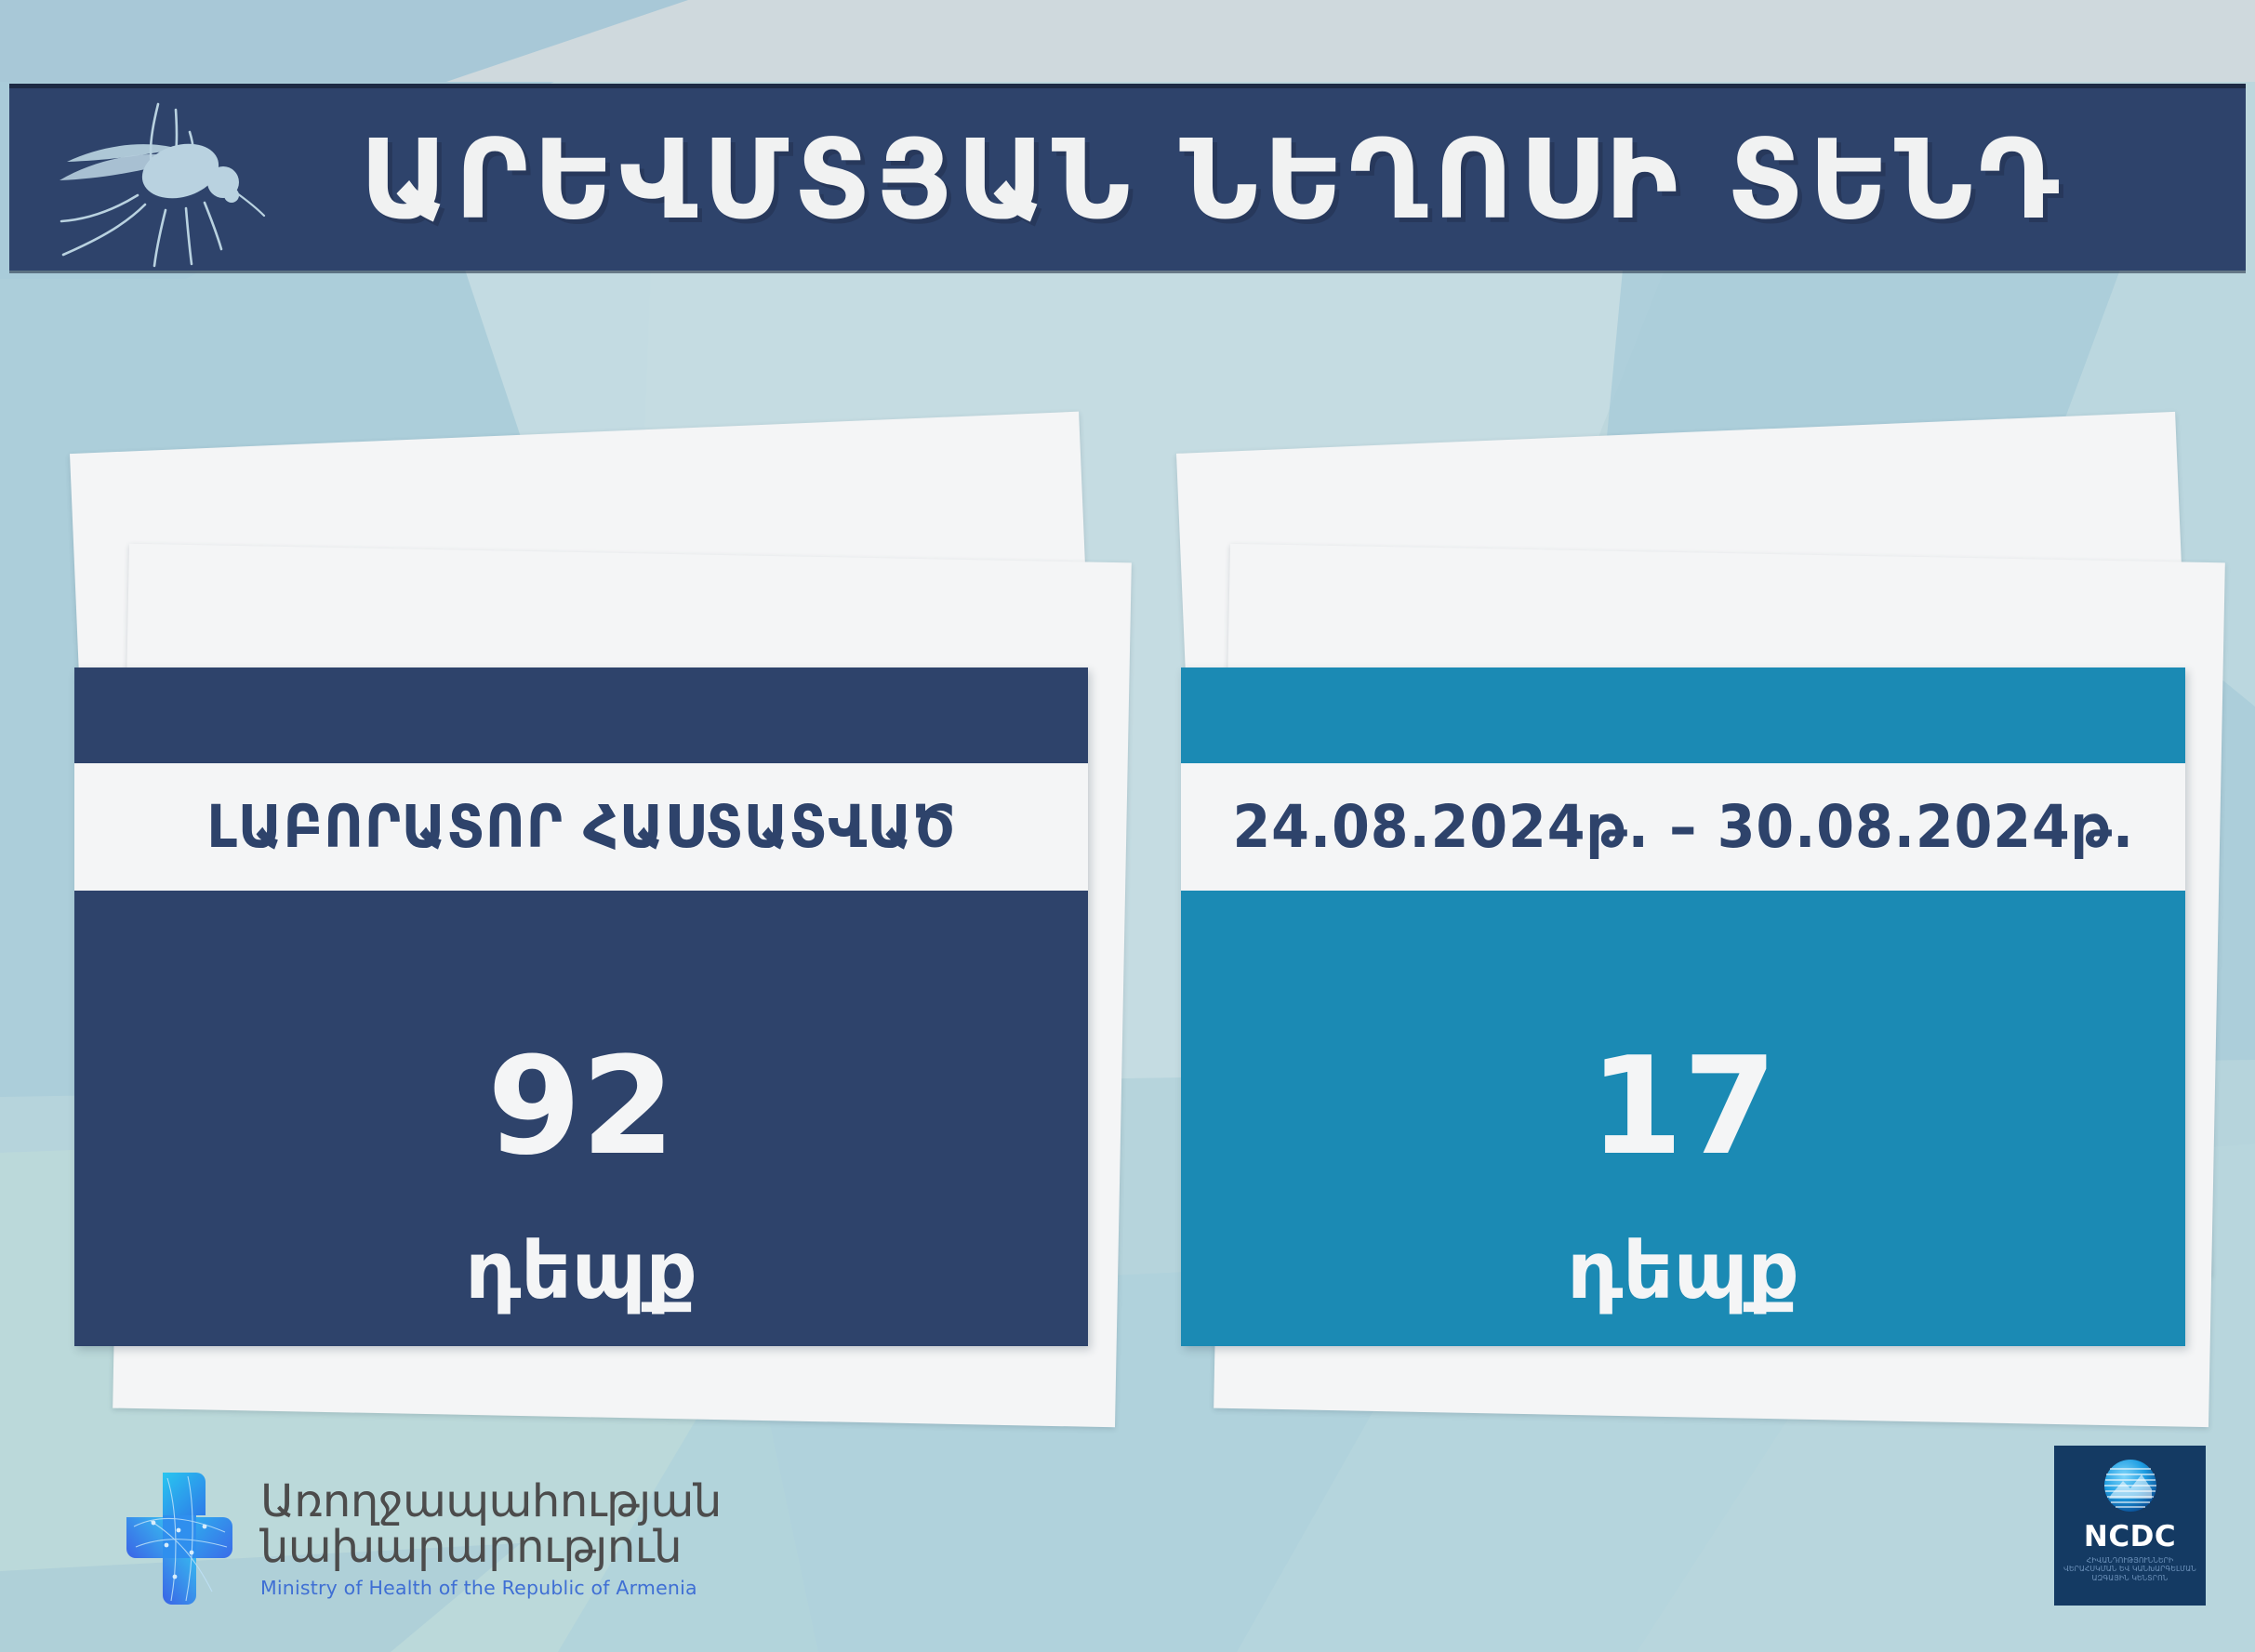  I want to click on moh-line-1: Առողջապահության, so click(491, 1501).